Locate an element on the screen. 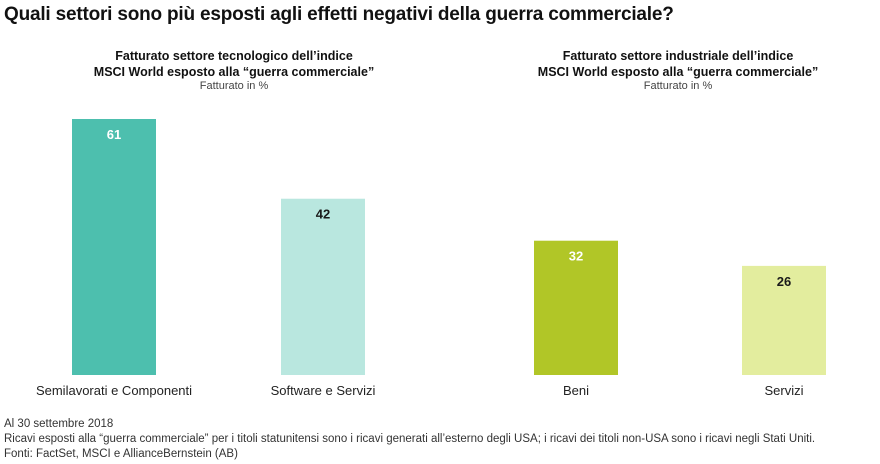  category-label-0-1: Software e Servizi is located at coordinates (323, 390).